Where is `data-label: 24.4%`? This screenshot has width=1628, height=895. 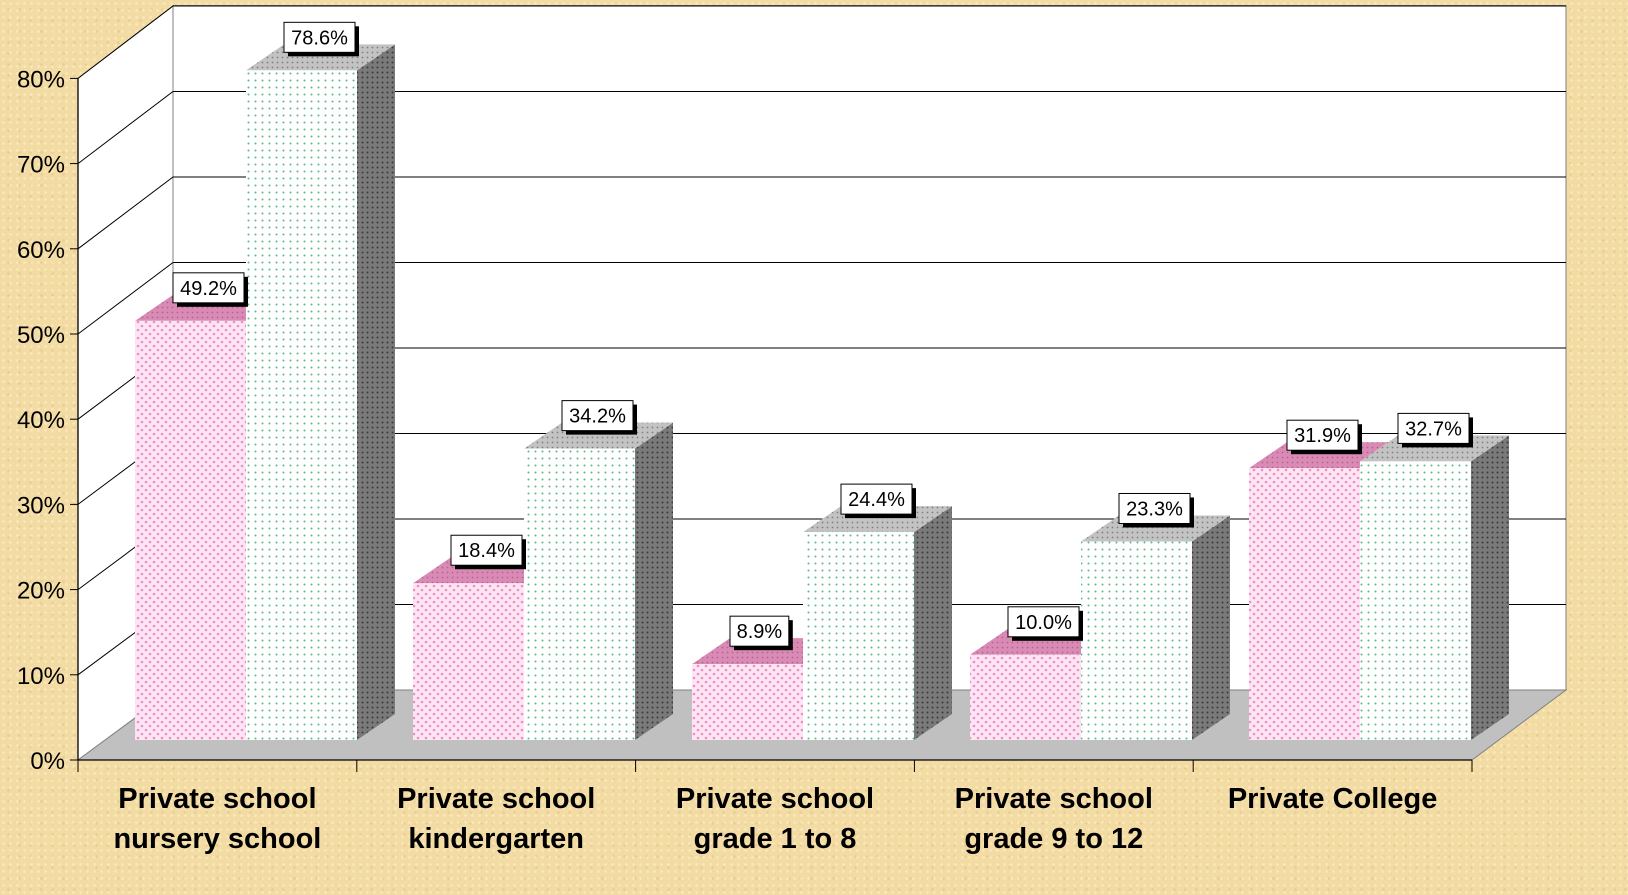
data-label: 24.4% is located at coordinates (878, 501).